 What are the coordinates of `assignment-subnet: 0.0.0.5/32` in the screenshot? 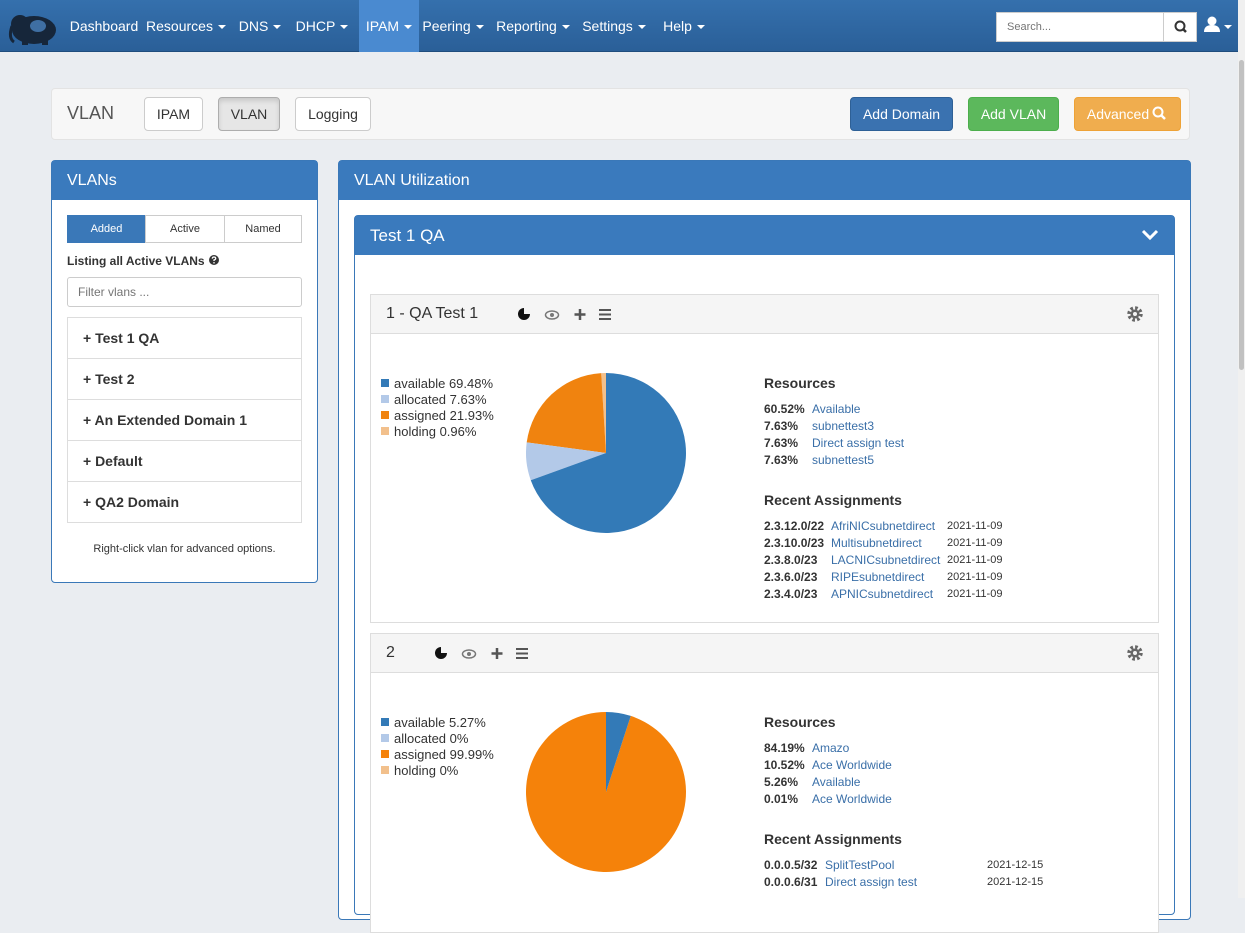 It's located at (790, 865).